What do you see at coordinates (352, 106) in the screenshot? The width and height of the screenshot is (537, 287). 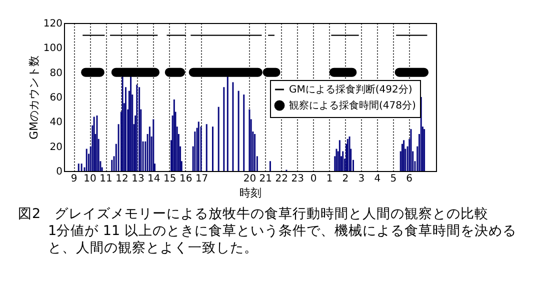 I see `legend-label: 観察による採食時間(478分)` at bounding box center [352, 106].